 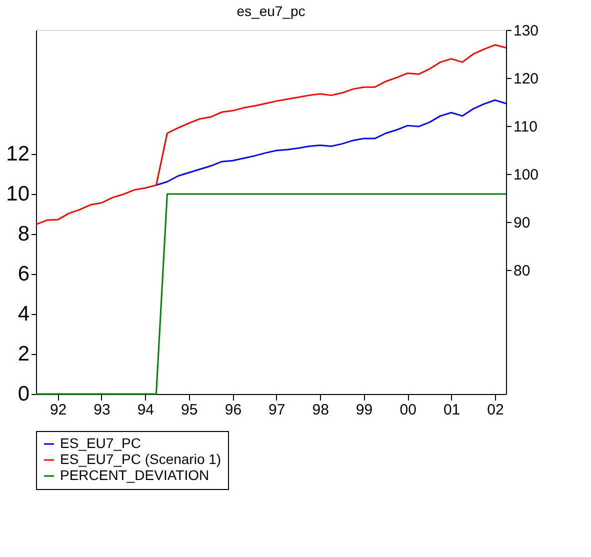 What do you see at coordinates (526, 79) in the screenshot?
I see `y2-tick-label: 120` at bounding box center [526, 79].